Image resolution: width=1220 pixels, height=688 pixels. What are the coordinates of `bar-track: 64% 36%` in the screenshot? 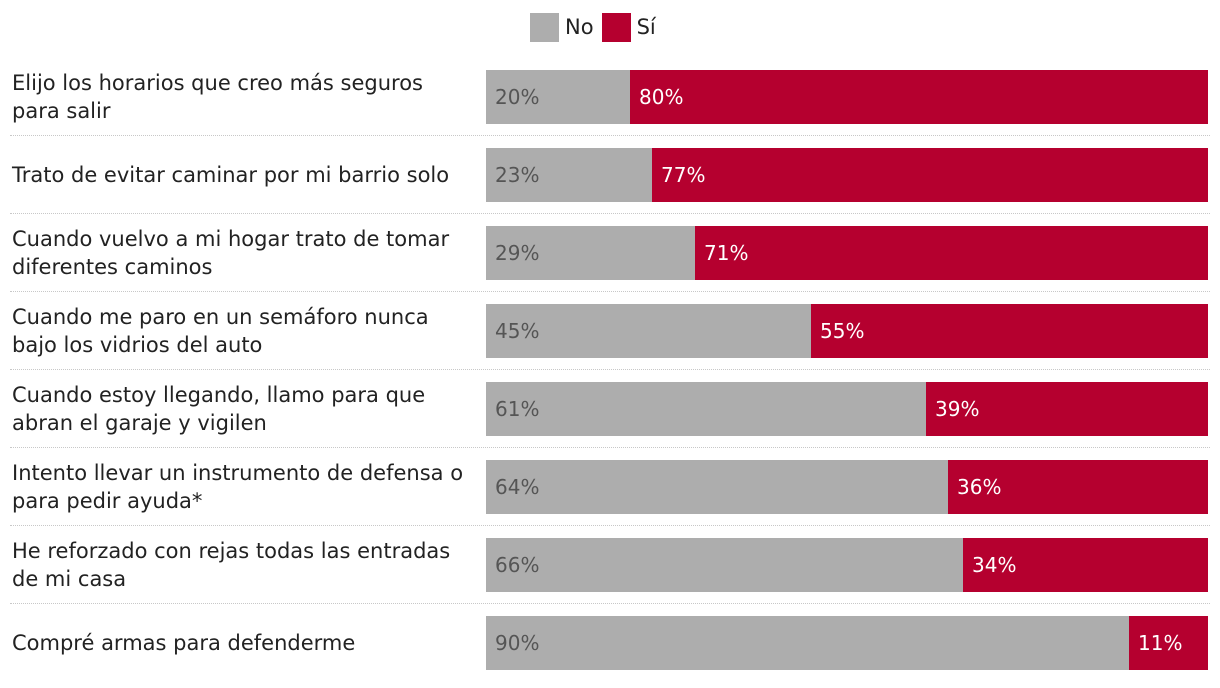 It's located at (847, 487).